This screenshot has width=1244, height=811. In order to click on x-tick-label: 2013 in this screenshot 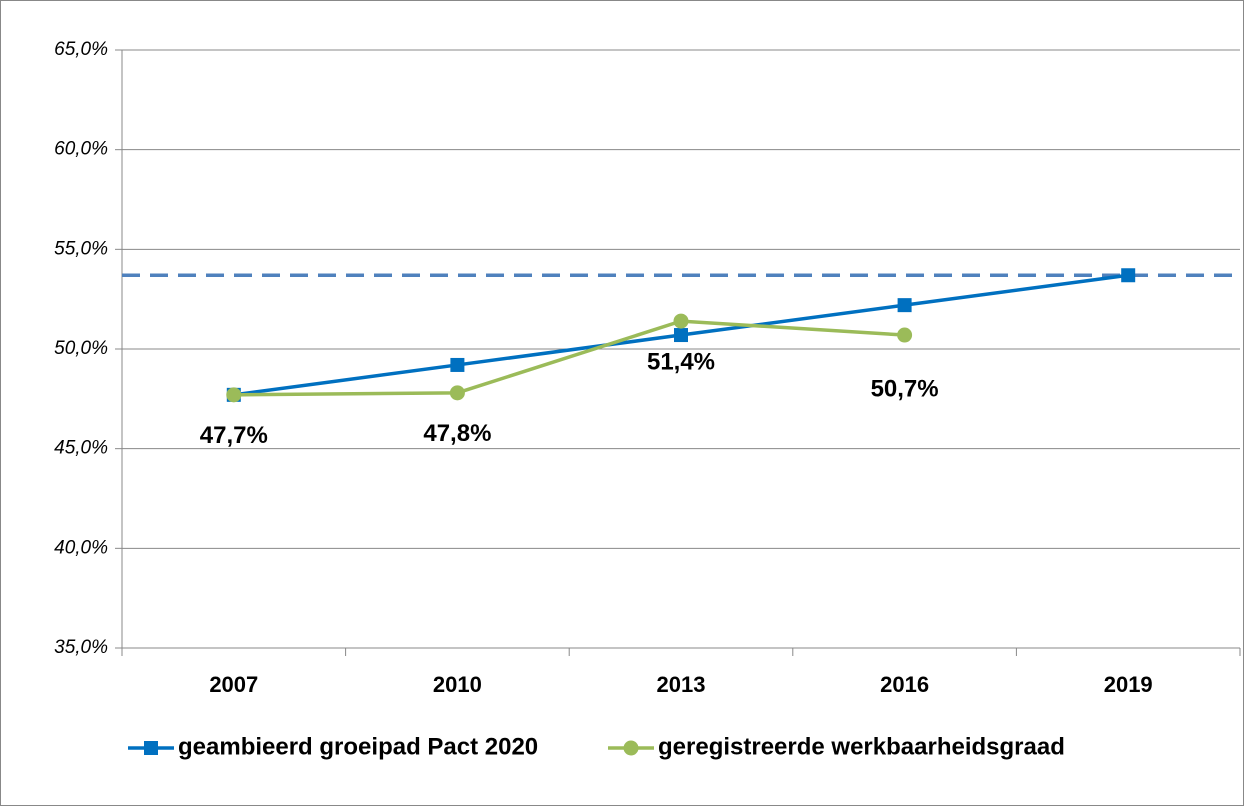, I will do `click(681, 684)`.